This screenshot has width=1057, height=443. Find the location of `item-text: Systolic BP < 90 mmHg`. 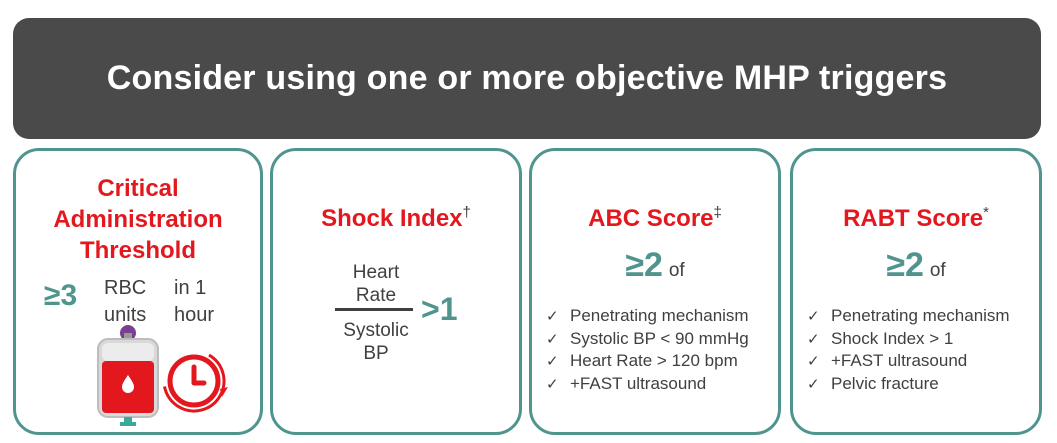

item-text: Systolic BP < 90 mmHg is located at coordinates (659, 338).